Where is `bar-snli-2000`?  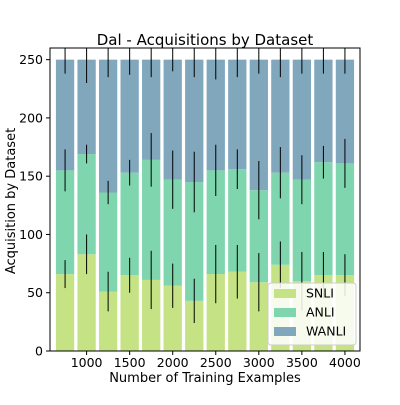 bar-snli-2000 is located at coordinates (172, 318).